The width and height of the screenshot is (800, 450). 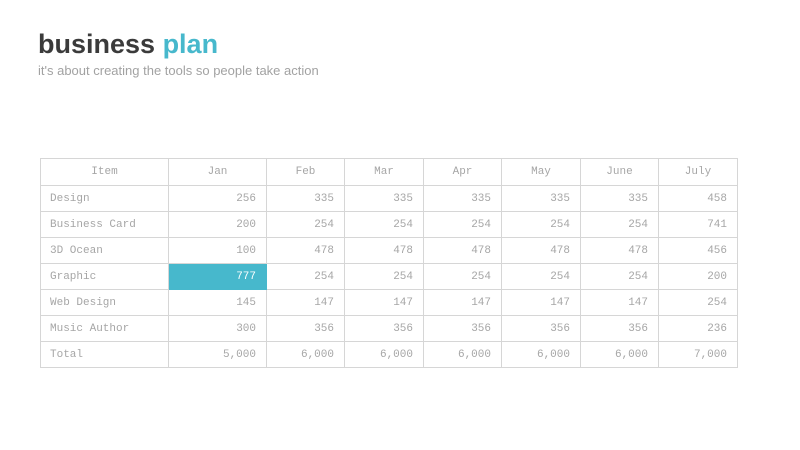 I want to click on value-cell: 456, so click(x=698, y=250).